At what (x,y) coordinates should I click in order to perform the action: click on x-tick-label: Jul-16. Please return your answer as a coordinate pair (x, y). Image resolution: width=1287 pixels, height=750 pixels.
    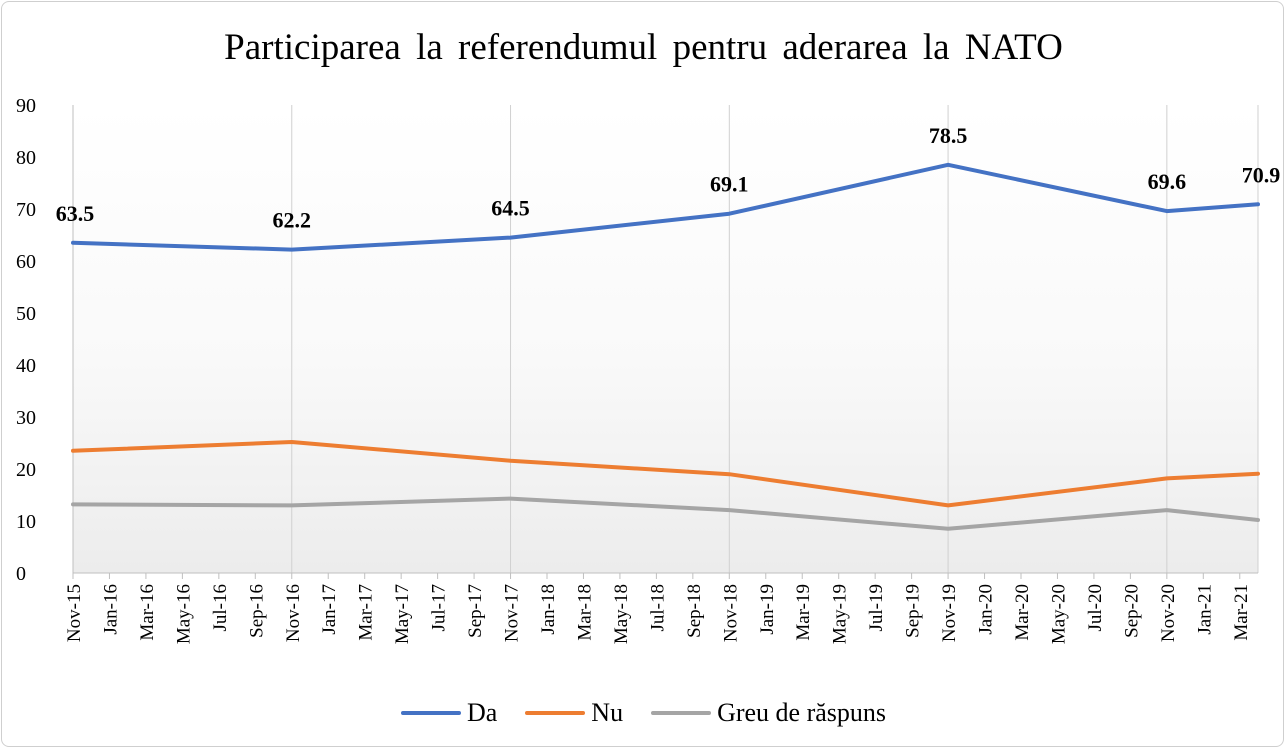
    Looking at the image, I should click on (220, 608).